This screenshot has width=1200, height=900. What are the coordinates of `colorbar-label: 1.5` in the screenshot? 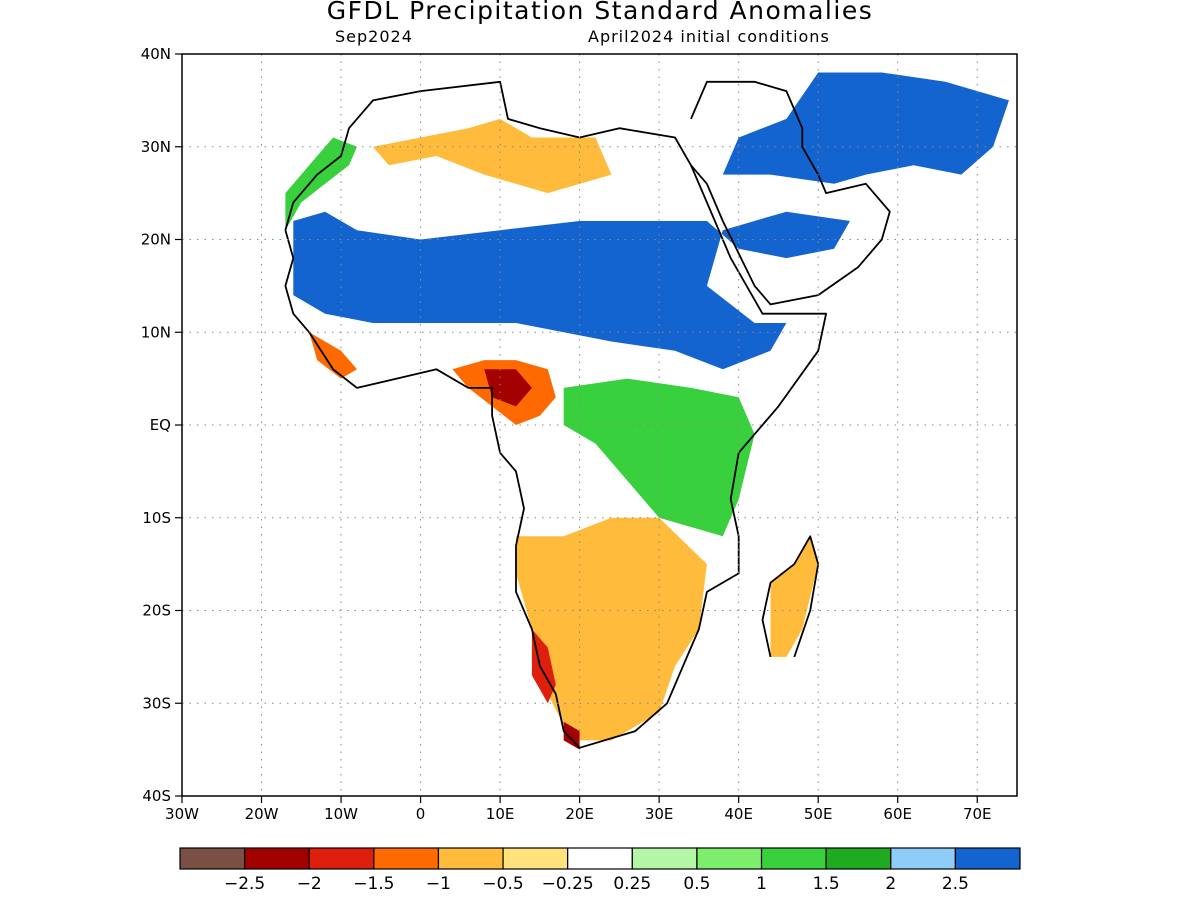 It's located at (826, 884).